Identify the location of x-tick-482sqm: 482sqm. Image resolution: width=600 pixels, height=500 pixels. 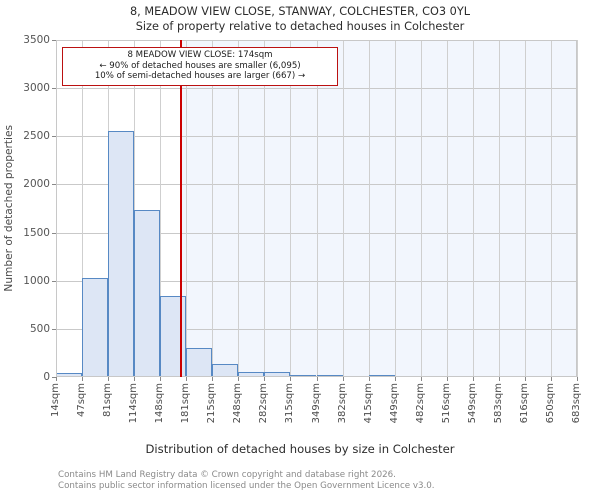
(420, 403).